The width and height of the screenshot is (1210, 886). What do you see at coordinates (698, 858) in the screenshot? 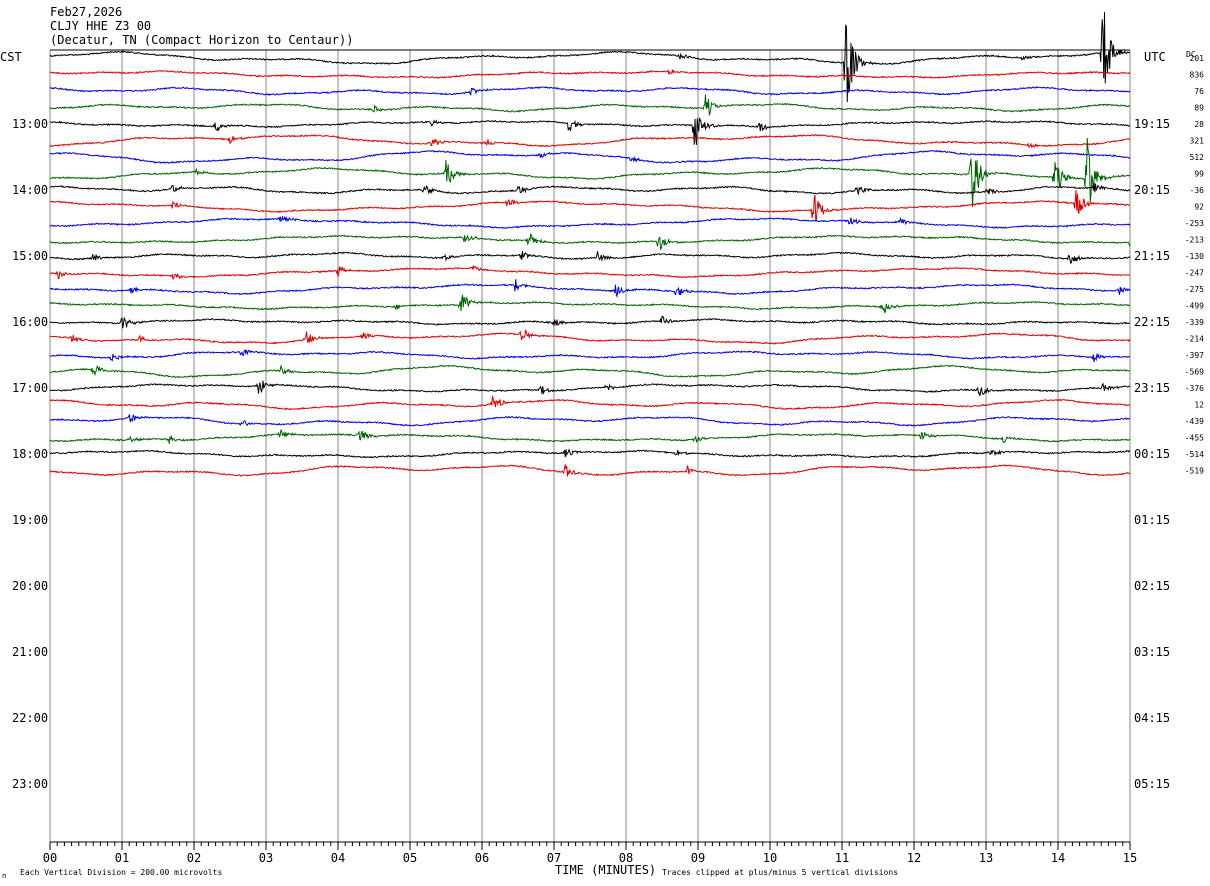
I see `x-tick-label: 09` at bounding box center [698, 858].